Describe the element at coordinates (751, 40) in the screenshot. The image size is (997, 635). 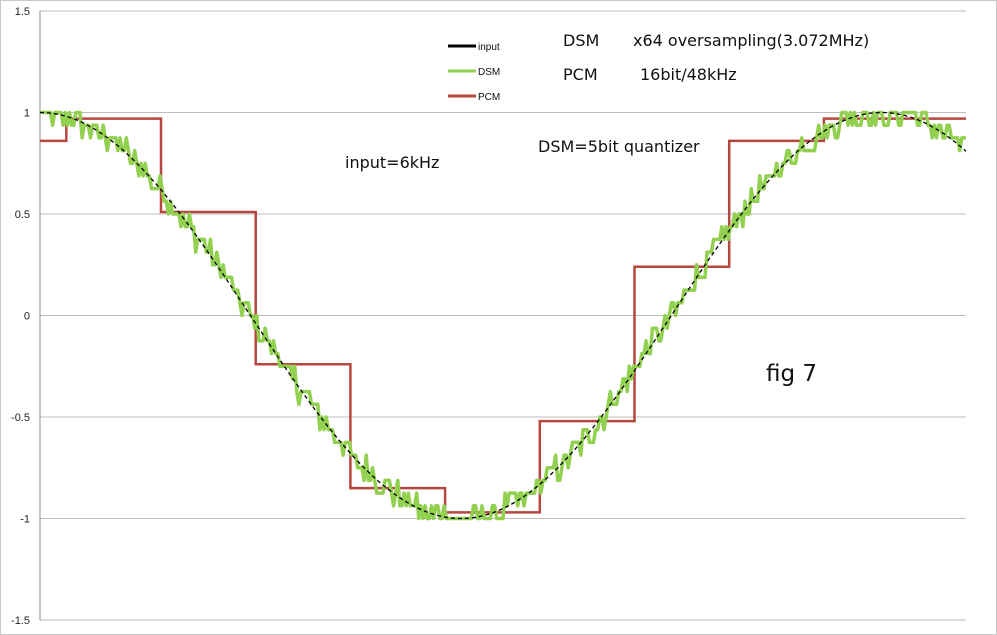
I see `annotation-oversampling: x64 oversampling(3.072MHz)` at that location.